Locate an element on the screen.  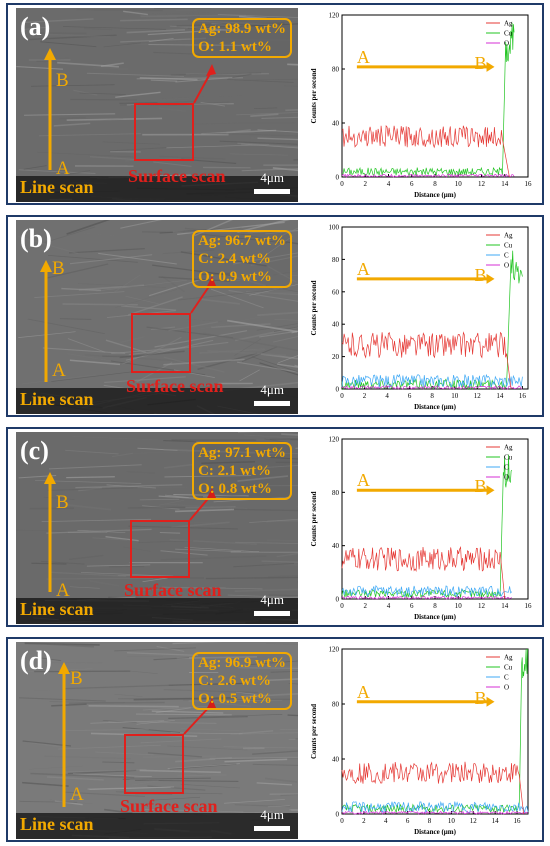
composition-line: O: 0.5 wt% is located at coordinates (235, 699).